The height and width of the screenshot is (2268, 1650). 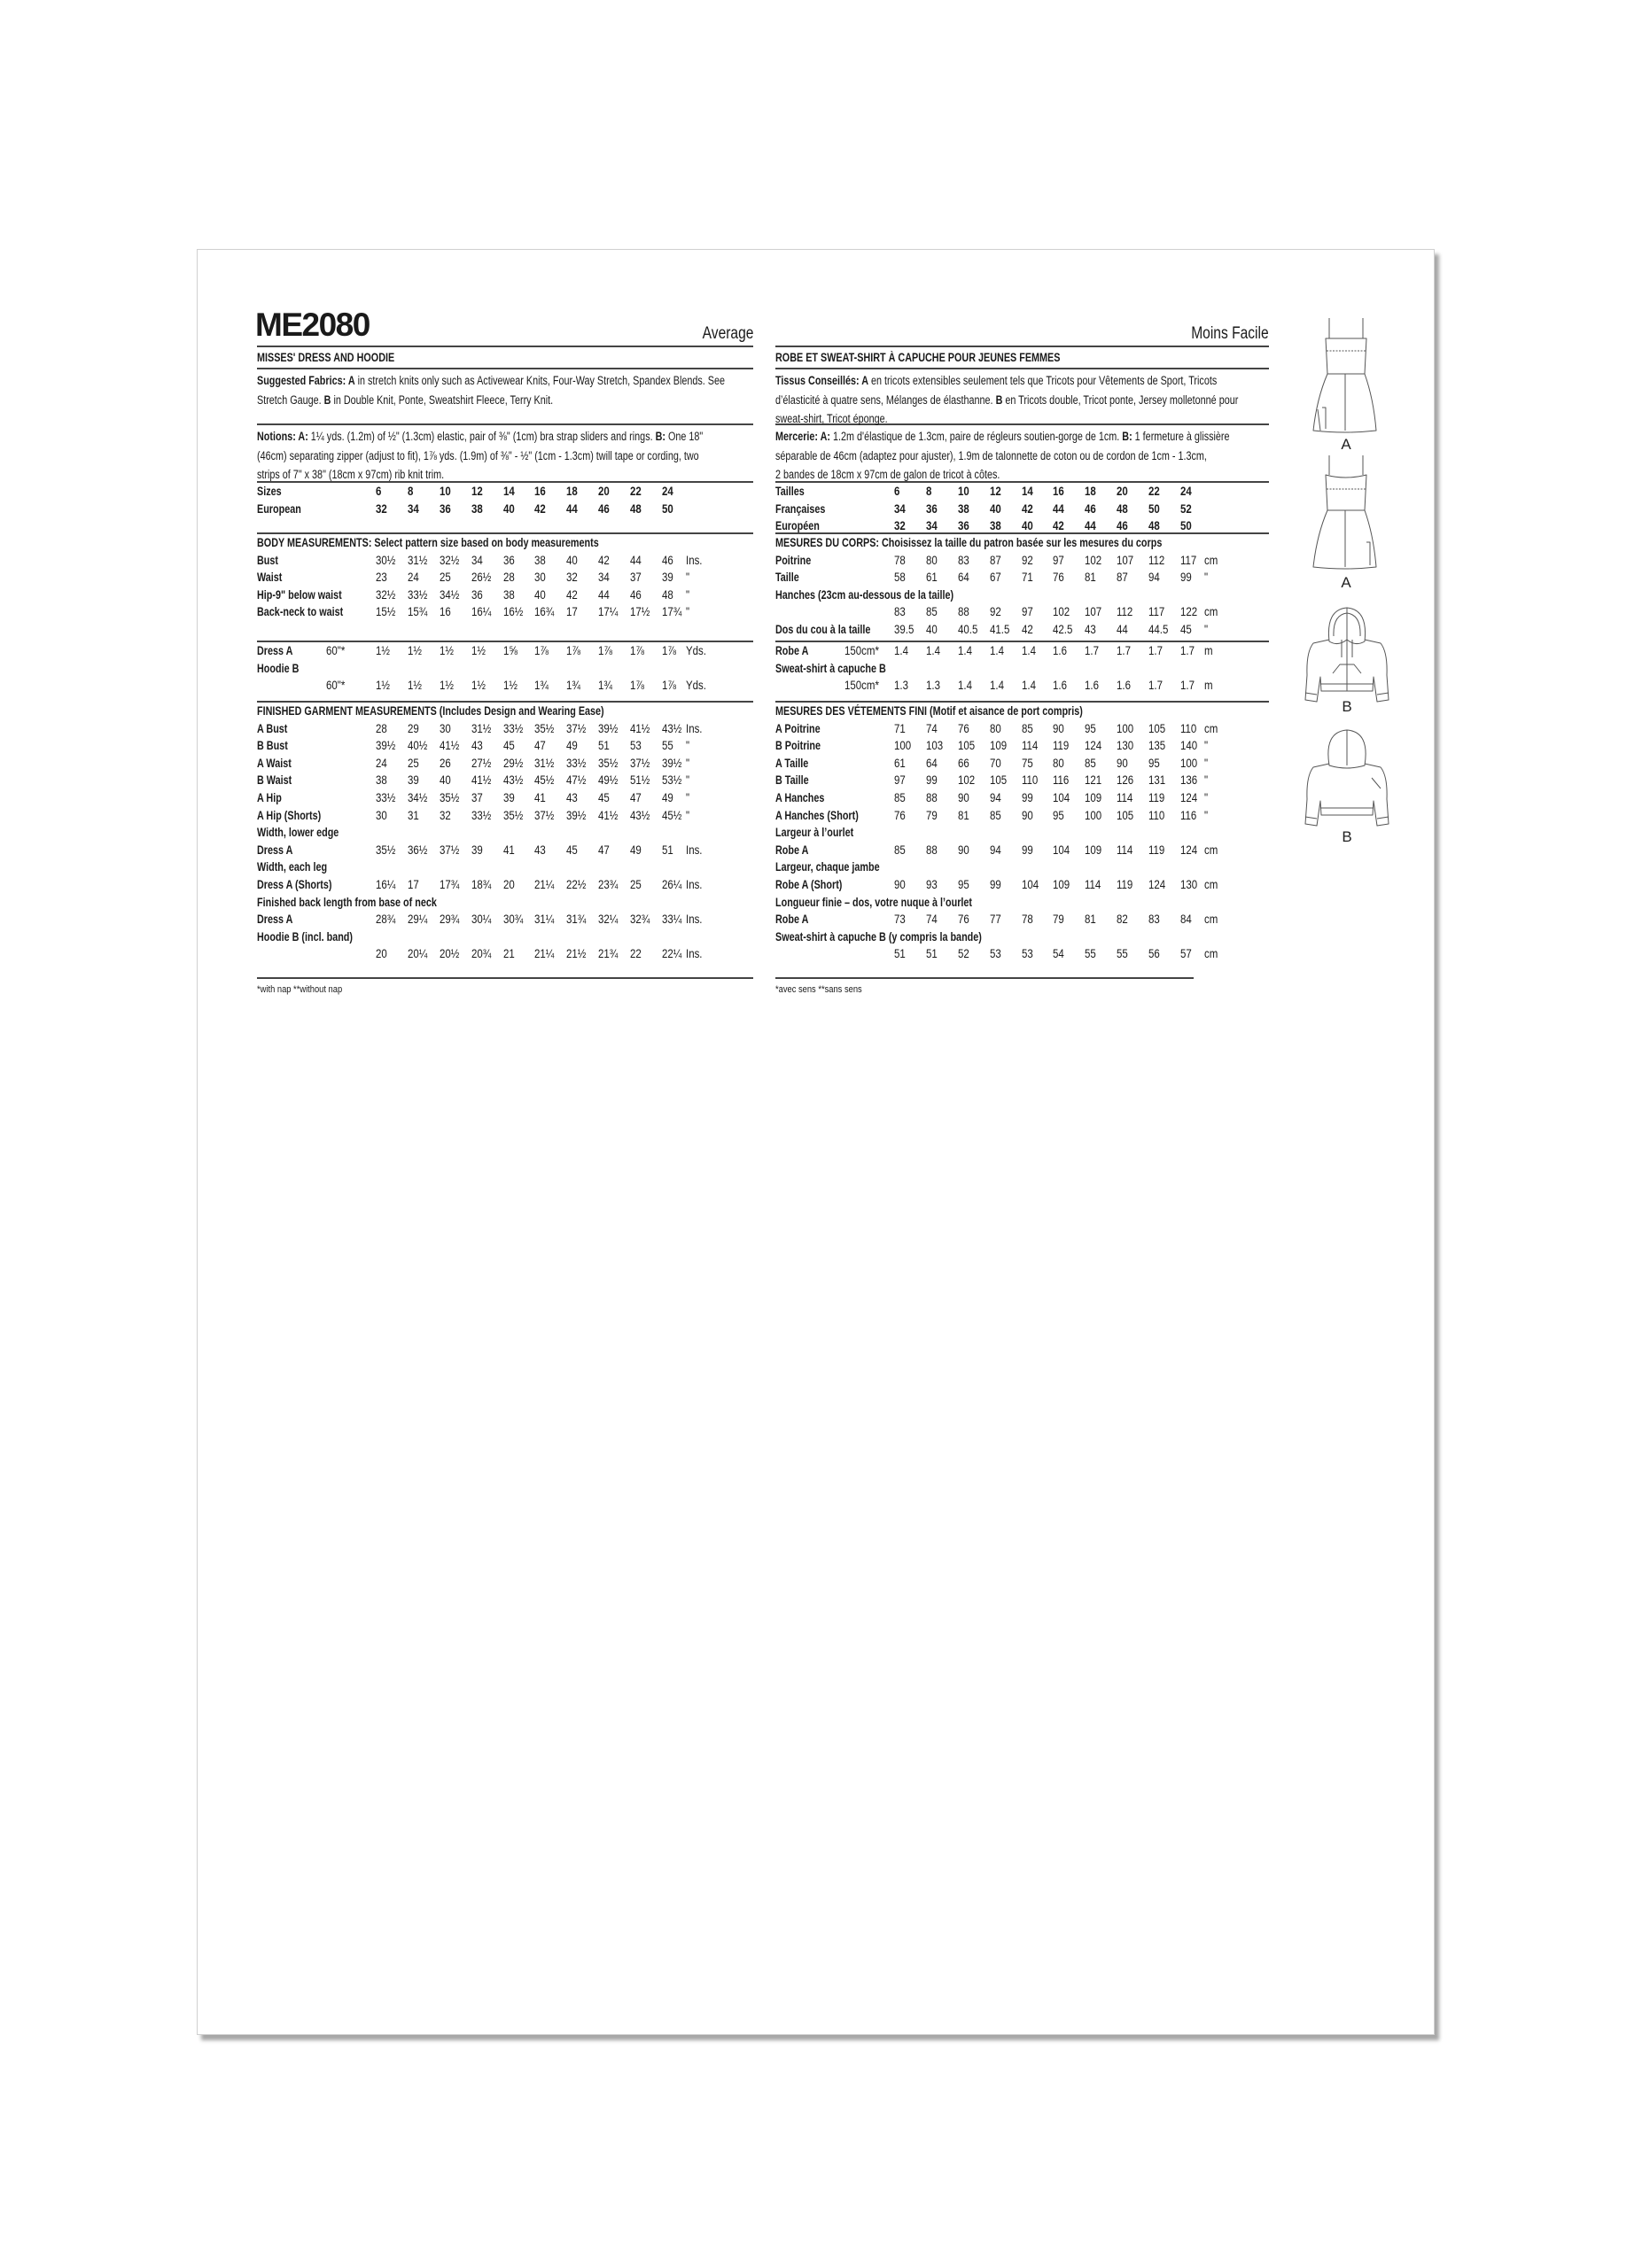 What do you see at coordinates (1027, 578) in the screenshot?
I see `cell-value: 71` at bounding box center [1027, 578].